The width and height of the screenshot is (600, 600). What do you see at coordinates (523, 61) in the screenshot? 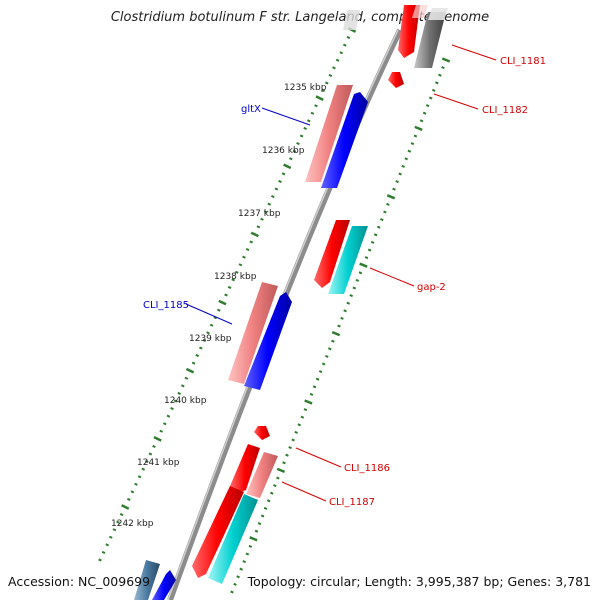
I see `gene-label-cli-1181: CLI_1181` at bounding box center [523, 61].